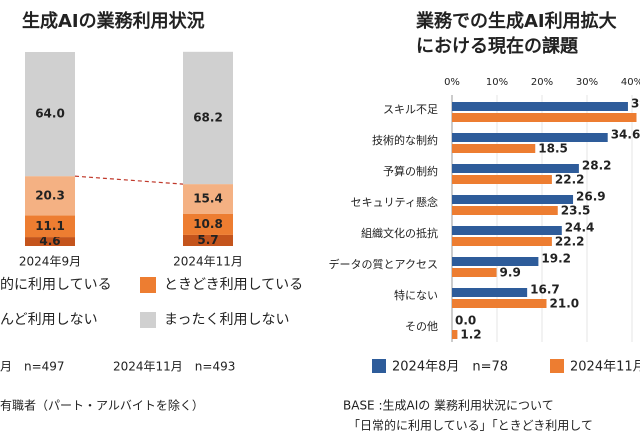  What do you see at coordinates (226, 320) in the screenshot?
I see `legend-label: まったく利用しない` at bounding box center [226, 320].